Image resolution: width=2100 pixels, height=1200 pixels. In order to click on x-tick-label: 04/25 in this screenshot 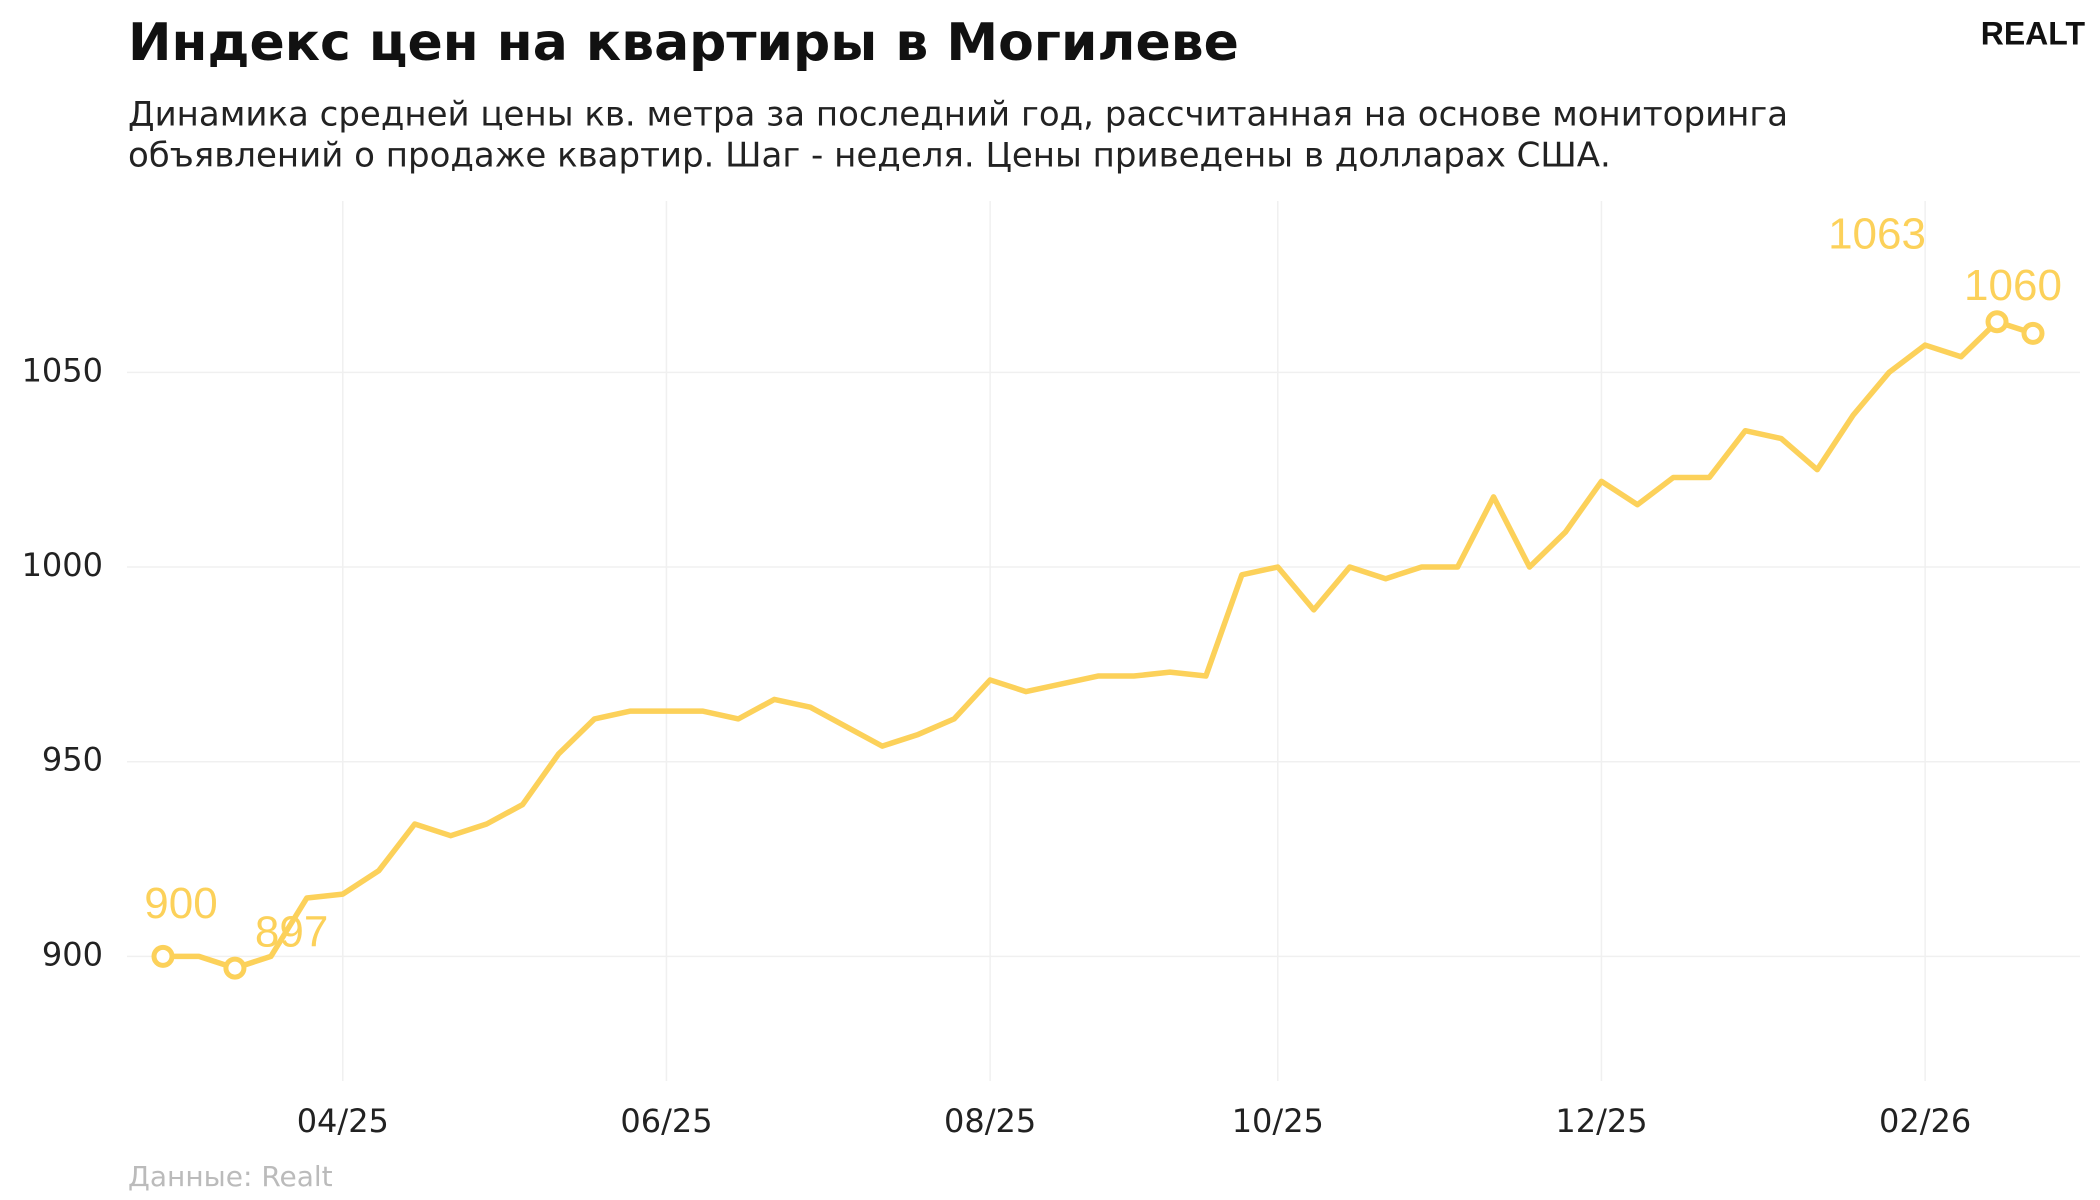, I will do `click(343, 1121)`.